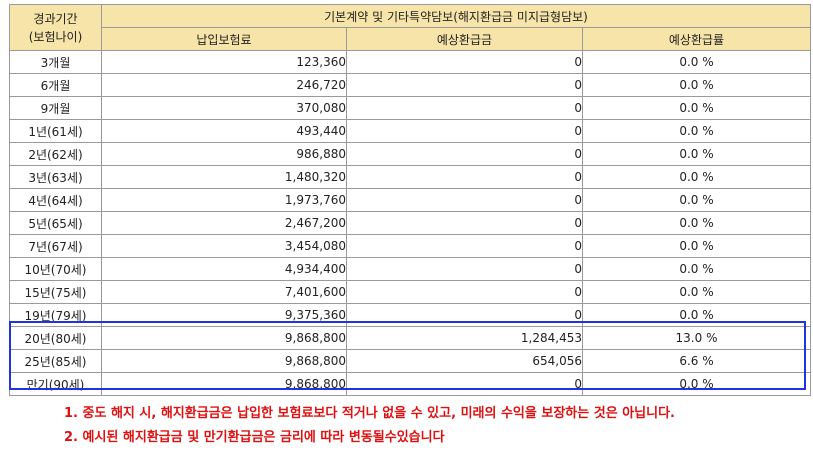  What do you see at coordinates (224, 85) in the screenshot?
I see `premium-cell: 246,720` at bounding box center [224, 85].